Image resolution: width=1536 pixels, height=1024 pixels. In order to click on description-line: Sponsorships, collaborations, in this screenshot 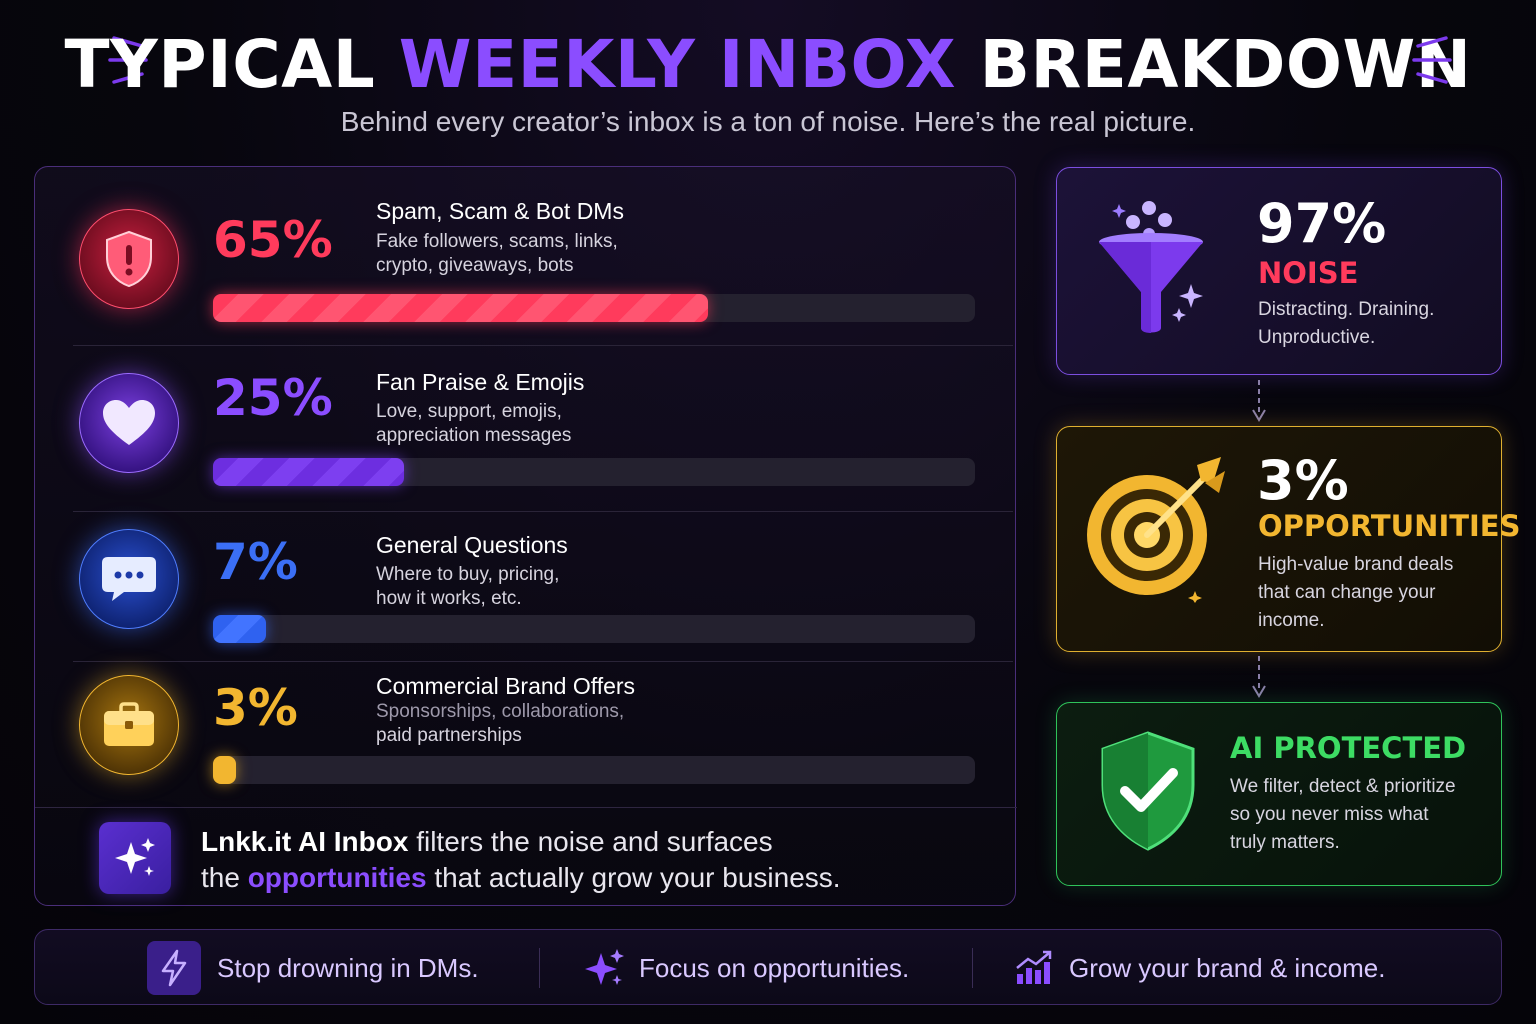, I will do `click(500, 711)`.